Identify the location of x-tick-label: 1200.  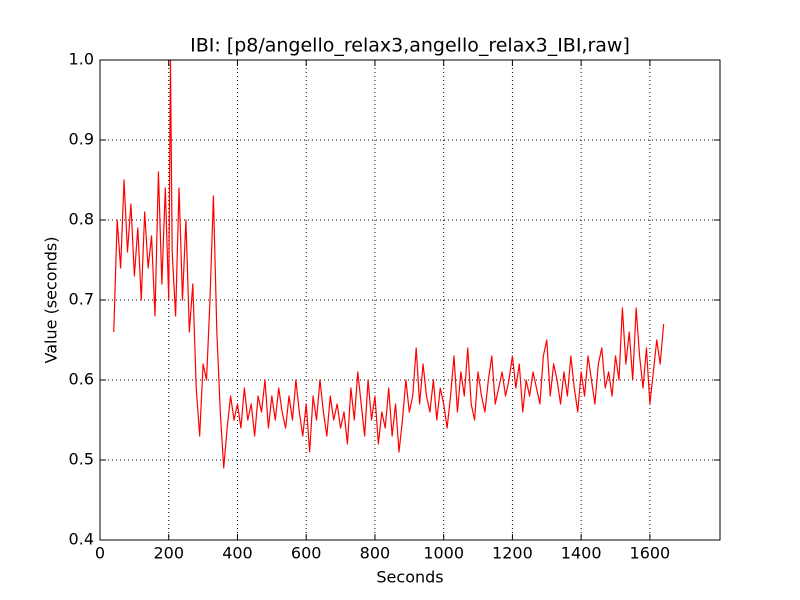
(512, 553).